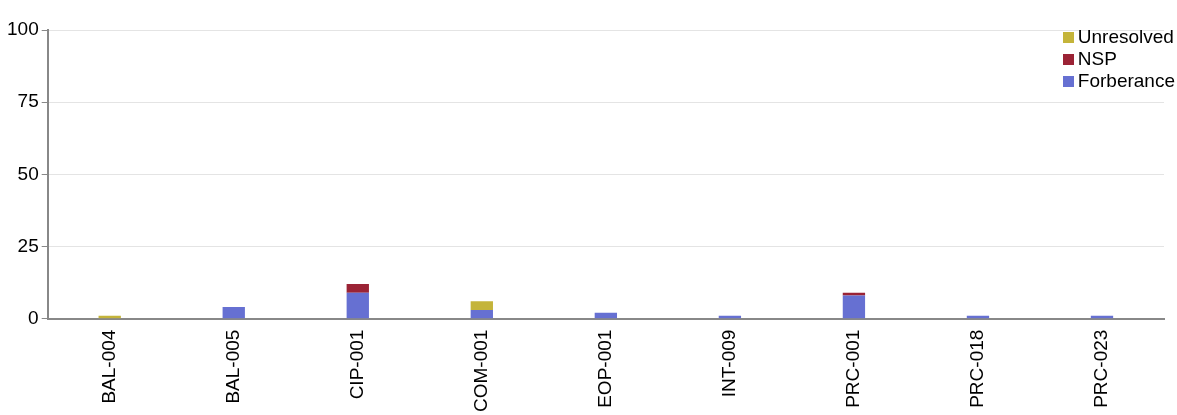  I want to click on legend-label: Unresolved, so click(1125, 37).